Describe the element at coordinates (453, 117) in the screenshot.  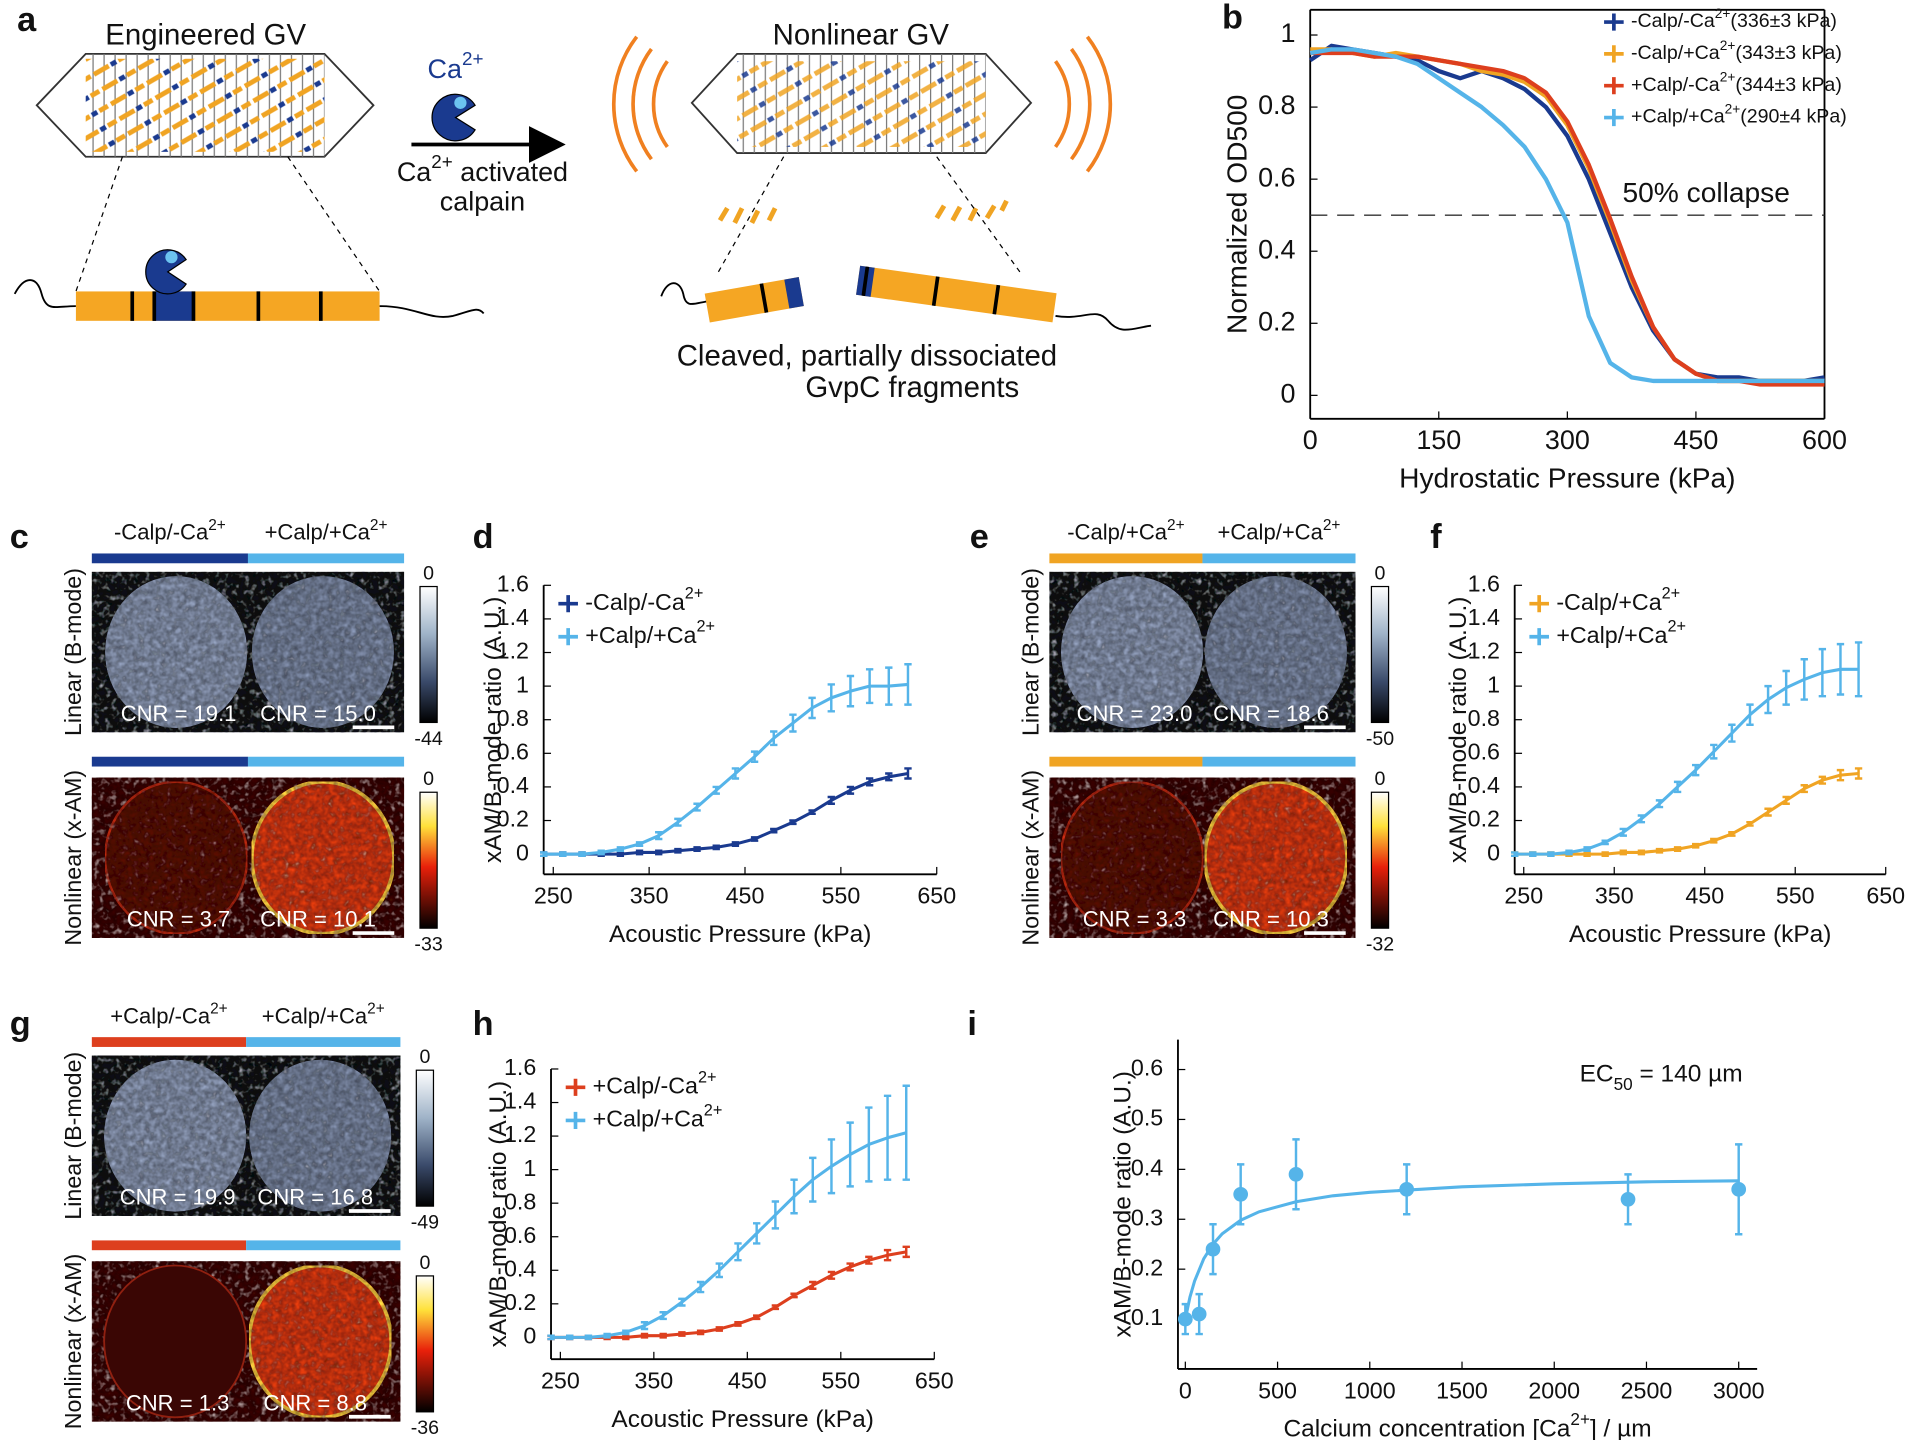
I see `calpain` at that location.